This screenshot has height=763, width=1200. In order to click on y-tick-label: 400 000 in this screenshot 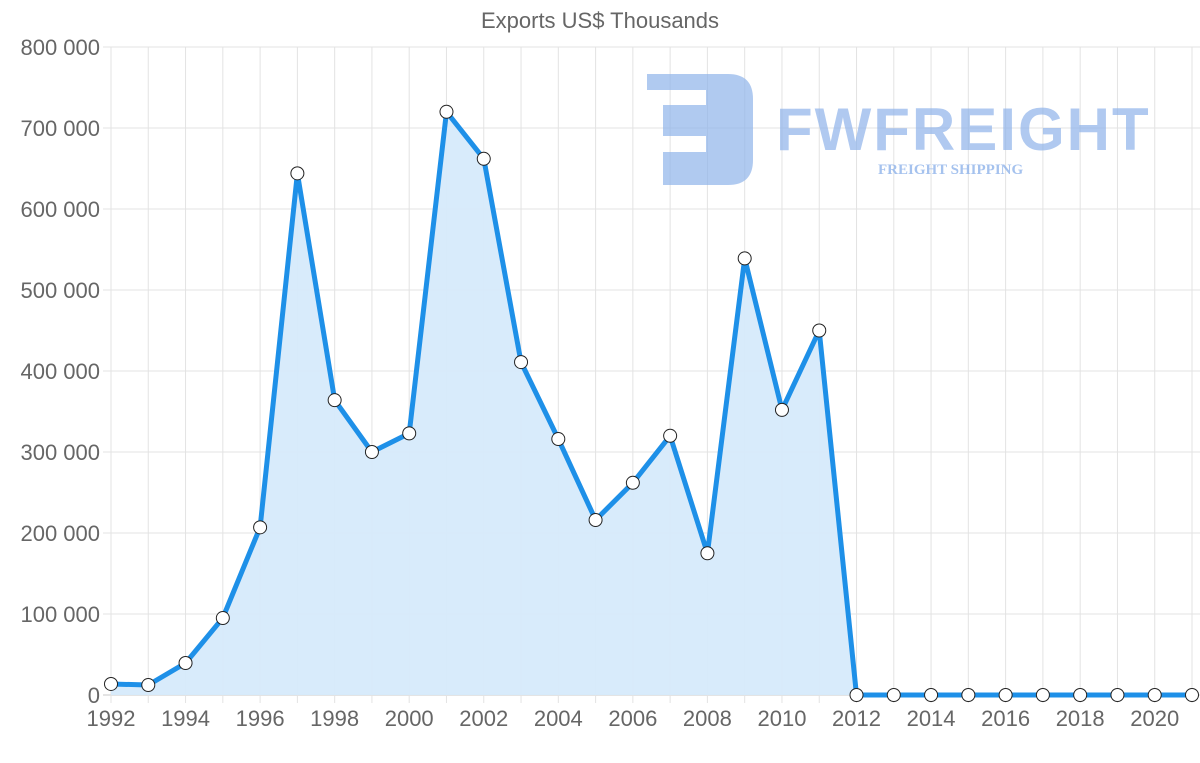, I will do `click(60, 371)`.